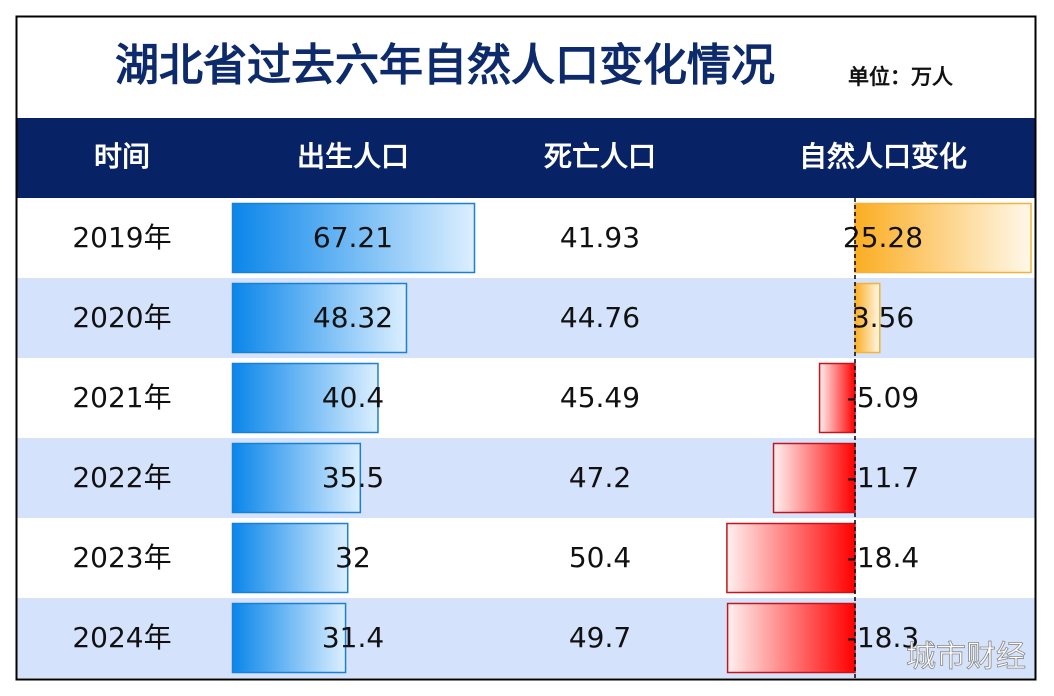  What do you see at coordinates (353, 397) in the screenshot?
I see `value-cell: 40.4` at bounding box center [353, 397].